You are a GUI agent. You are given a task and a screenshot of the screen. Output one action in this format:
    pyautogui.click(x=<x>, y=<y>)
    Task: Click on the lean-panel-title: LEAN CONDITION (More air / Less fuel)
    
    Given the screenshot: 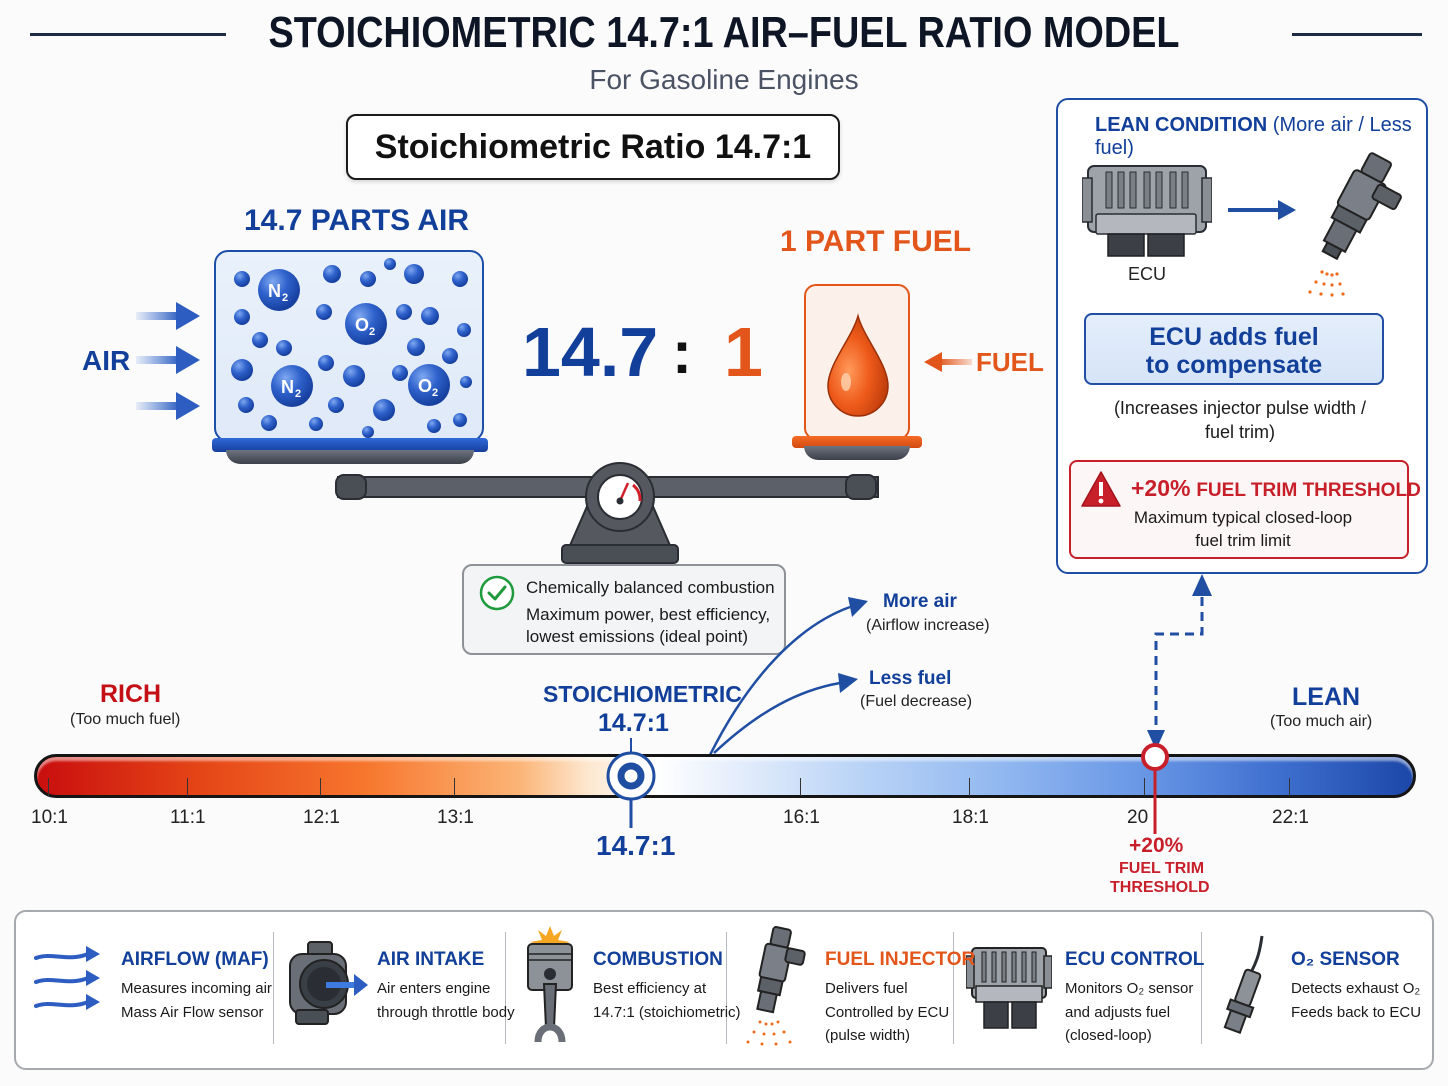 What is the action you would take?
    pyautogui.click(x=1271, y=137)
    